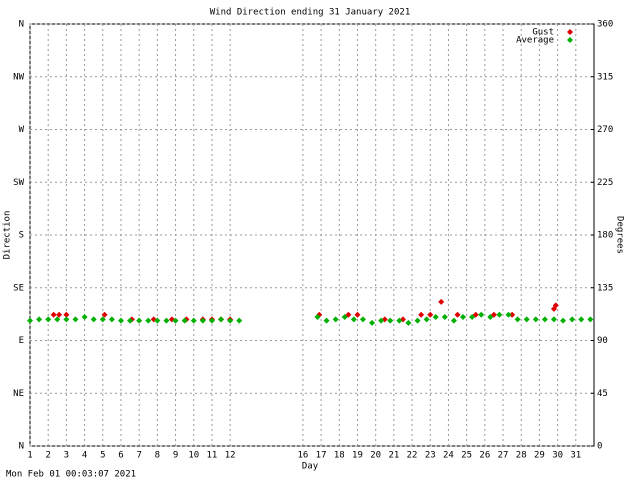 Image resolution: width=640 pixels, height=480 pixels. What do you see at coordinates (605, 183) in the screenshot?
I see `y2-tick-label: 225` at bounding box center [605, 183].